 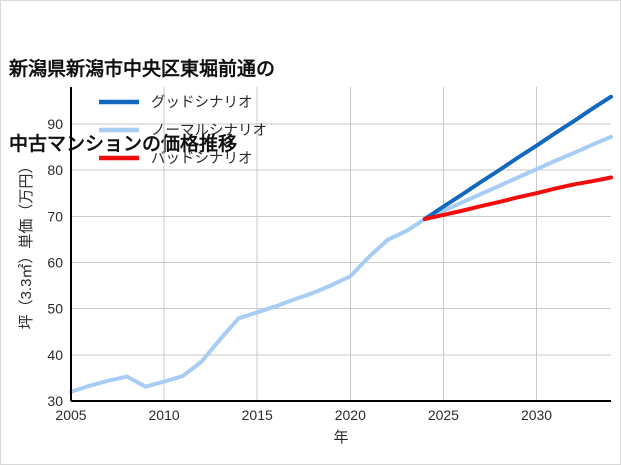 I want to click on x-tick-label: 2030, so click(x=536, y=415).